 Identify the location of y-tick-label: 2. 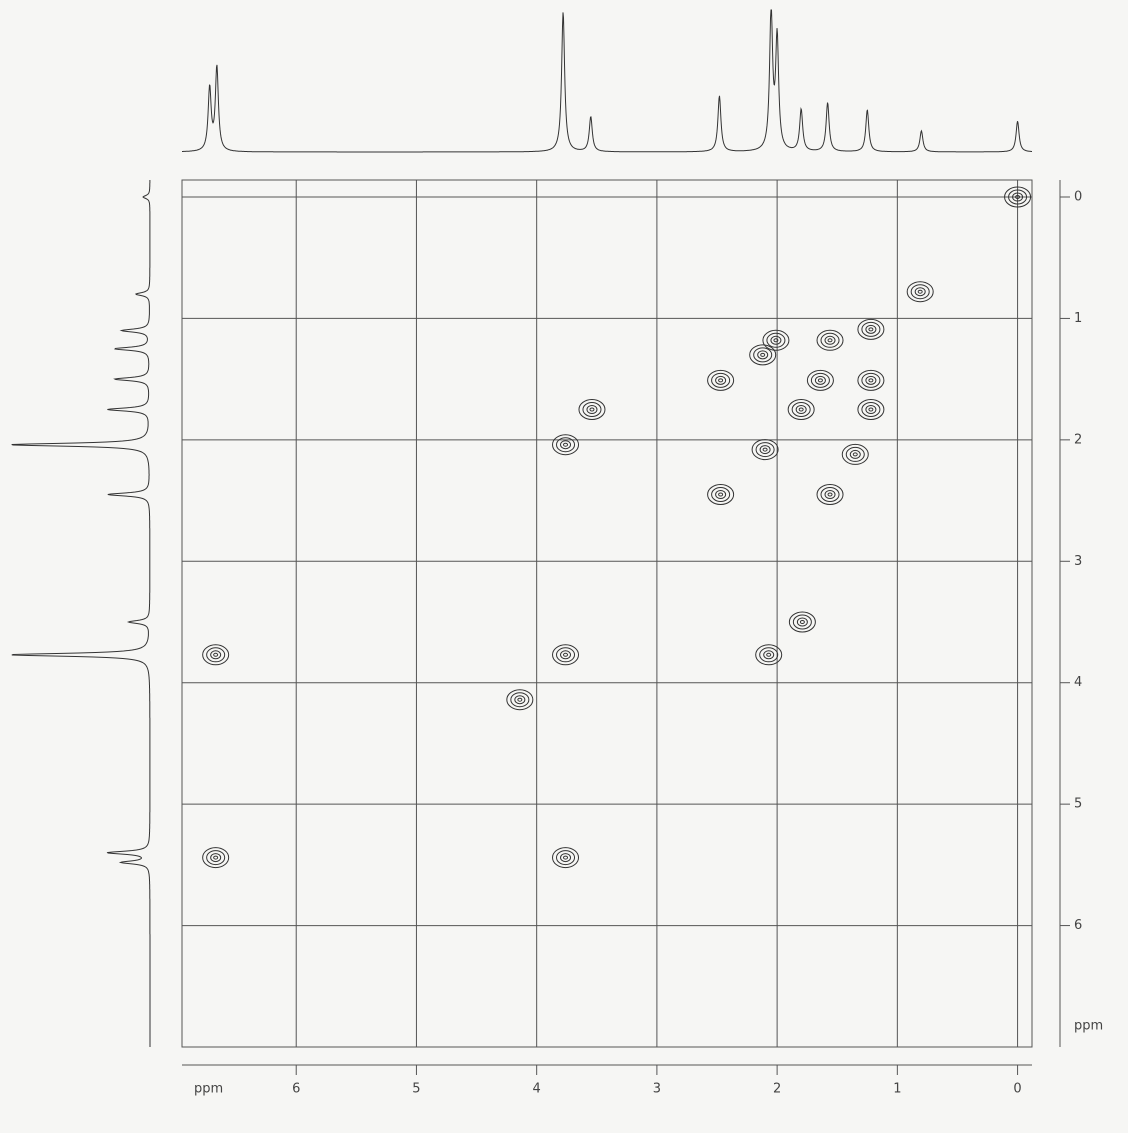
(1078, 439).